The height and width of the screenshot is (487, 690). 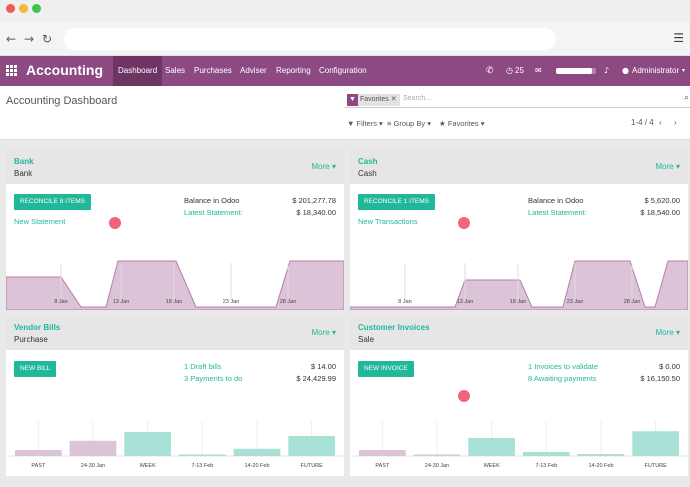 What do you see at coordinates (562, 378) in the screenshot?
I see `awaiting-payments-link: 8 Awaiting payments` at bounding box center [562, 378].